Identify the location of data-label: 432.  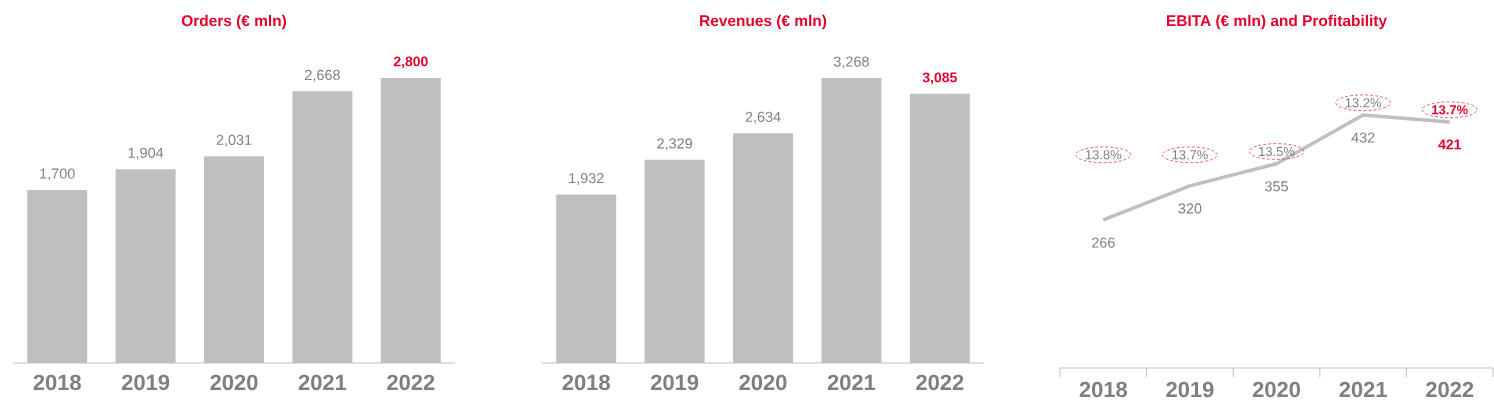
(1363, 137).